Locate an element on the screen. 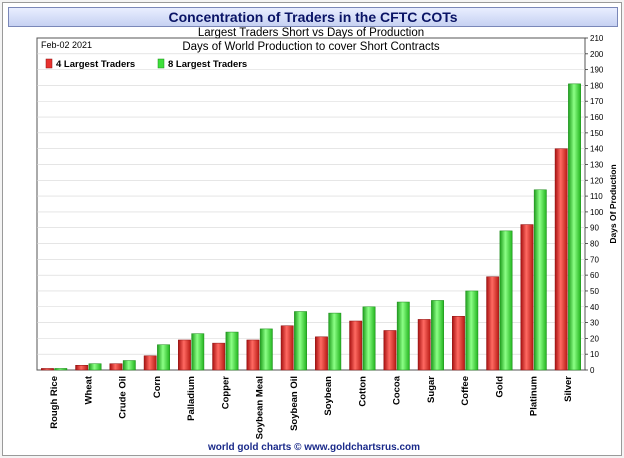  y-axis-label: Days Of Production is located at coordinates (613, 203).